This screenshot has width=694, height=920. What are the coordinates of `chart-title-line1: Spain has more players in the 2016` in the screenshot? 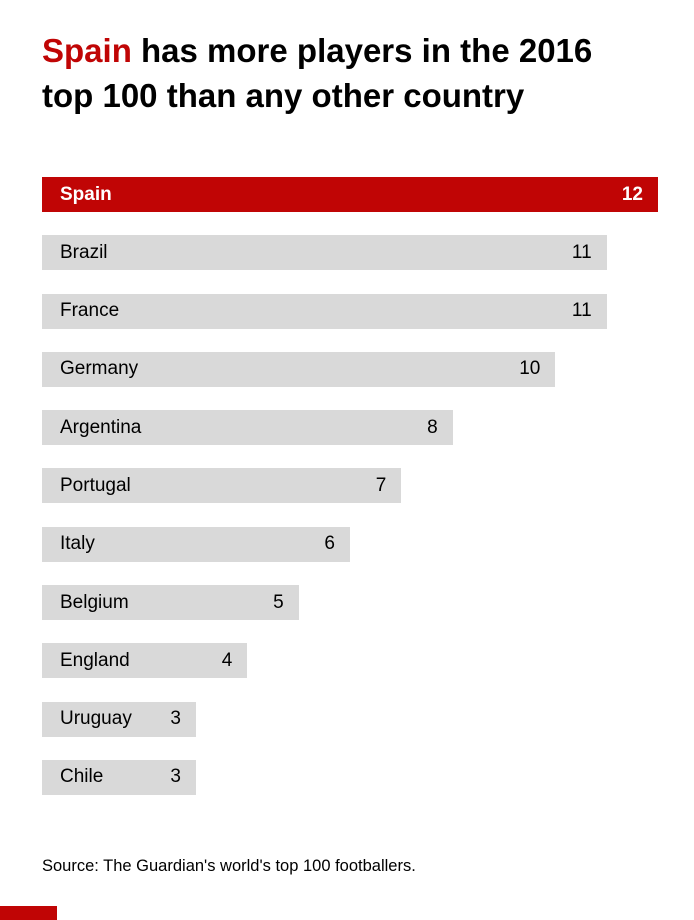 It's located at (317, 50).